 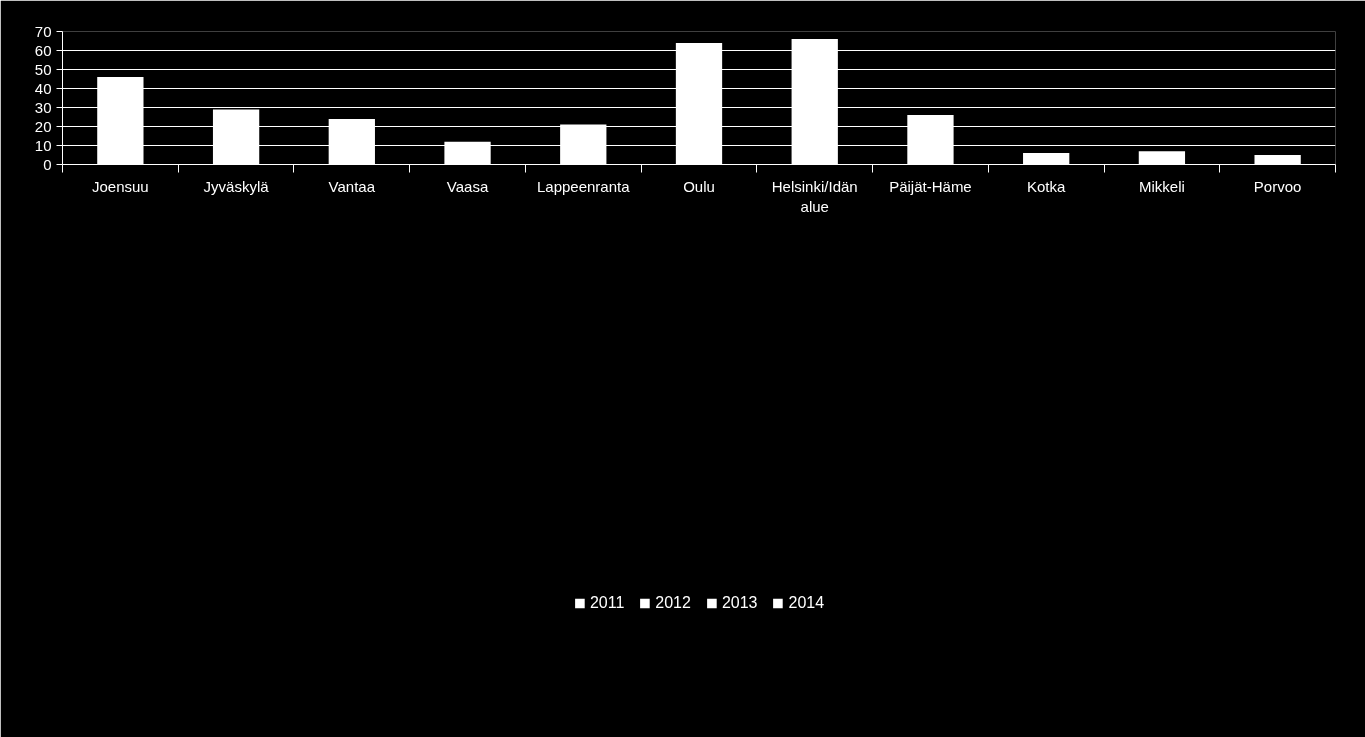 What do you see at coordinates (673, 602) in the screenshot?
I see `legend-label: 2012` at bounding box center [673, 602].